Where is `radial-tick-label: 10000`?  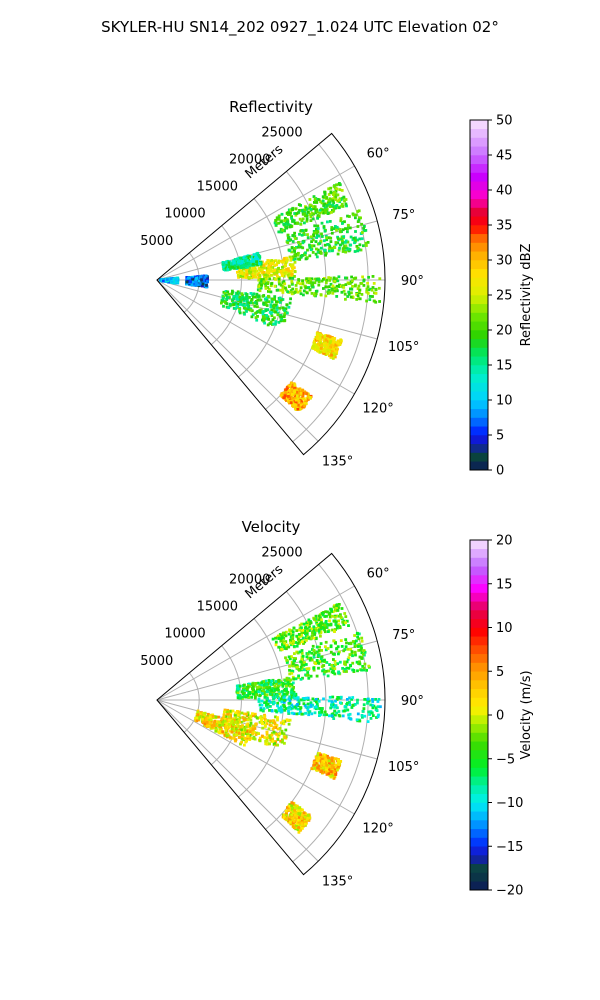 radial-tick-label: 10000 is located at coordinates (184, 634).